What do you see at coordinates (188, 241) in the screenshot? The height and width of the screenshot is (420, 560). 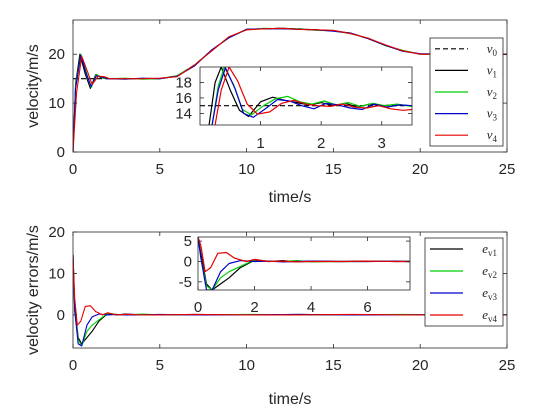 I see `errors-inset-ytick-label: 5` at bounding box center [188, 241].